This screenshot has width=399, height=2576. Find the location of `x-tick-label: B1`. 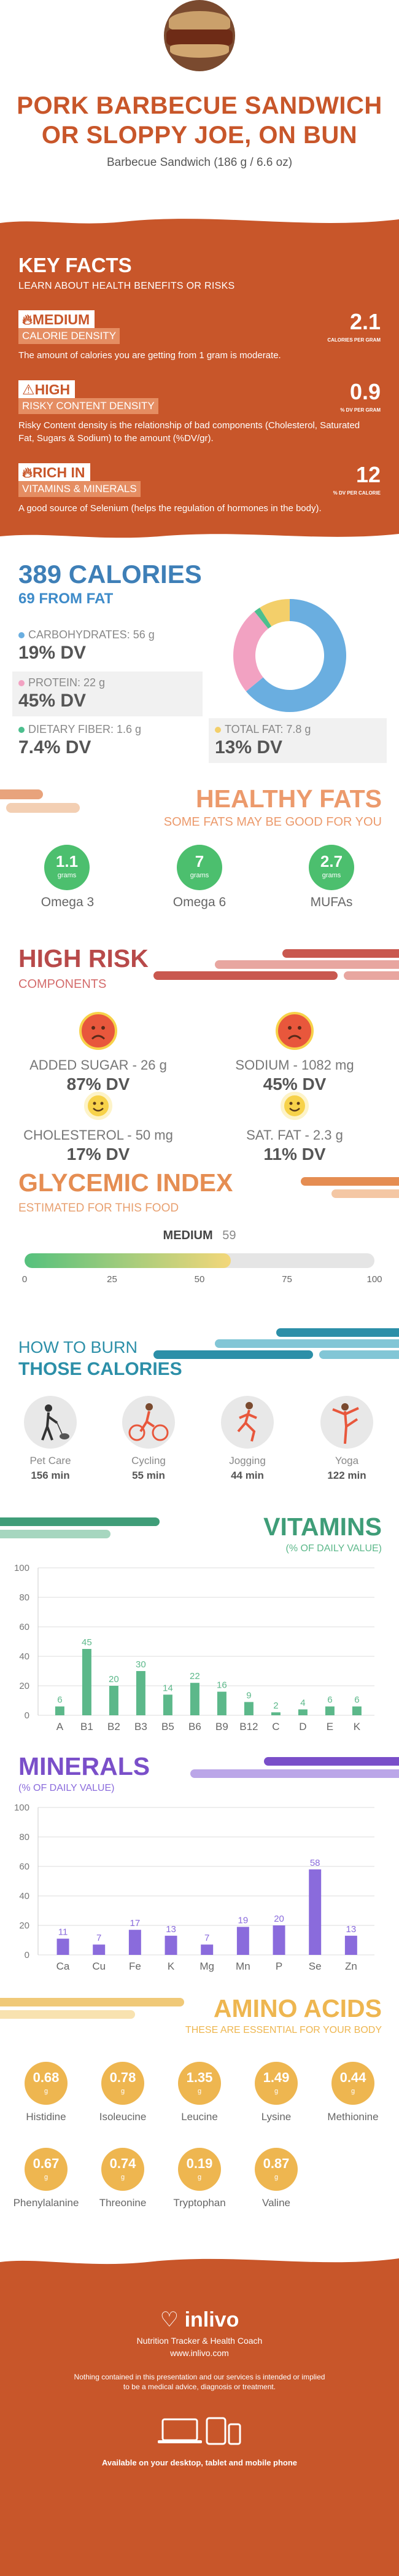

x-tick-label: B1 is located at coordinates (86, 1726).